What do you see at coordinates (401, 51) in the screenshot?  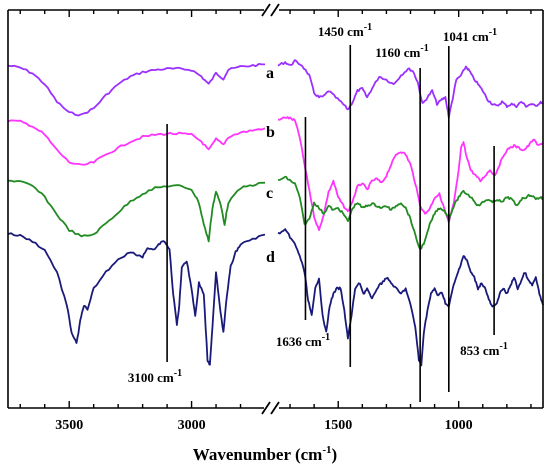 I see `annotation-label-1160: 1160 cm-1` at bounding box center [401, 51].